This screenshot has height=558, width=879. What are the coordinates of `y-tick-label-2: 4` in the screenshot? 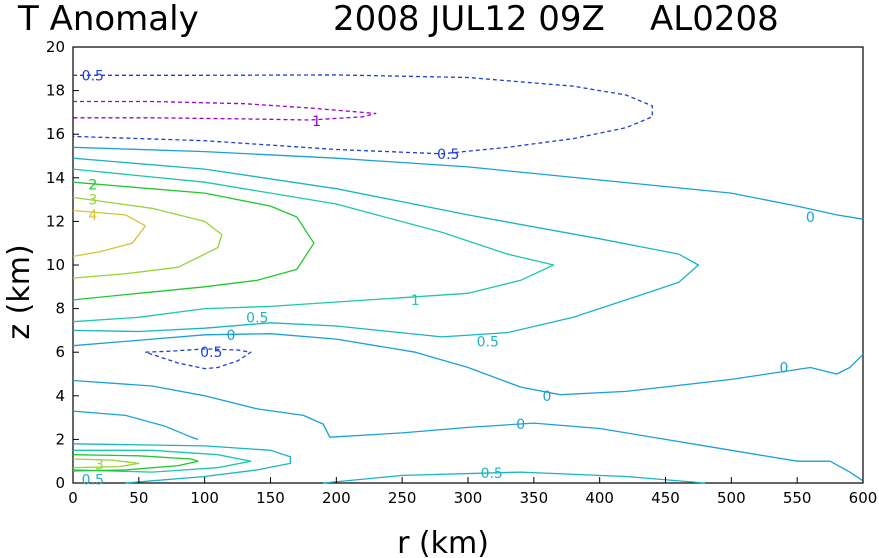 It's located at (60, 396).